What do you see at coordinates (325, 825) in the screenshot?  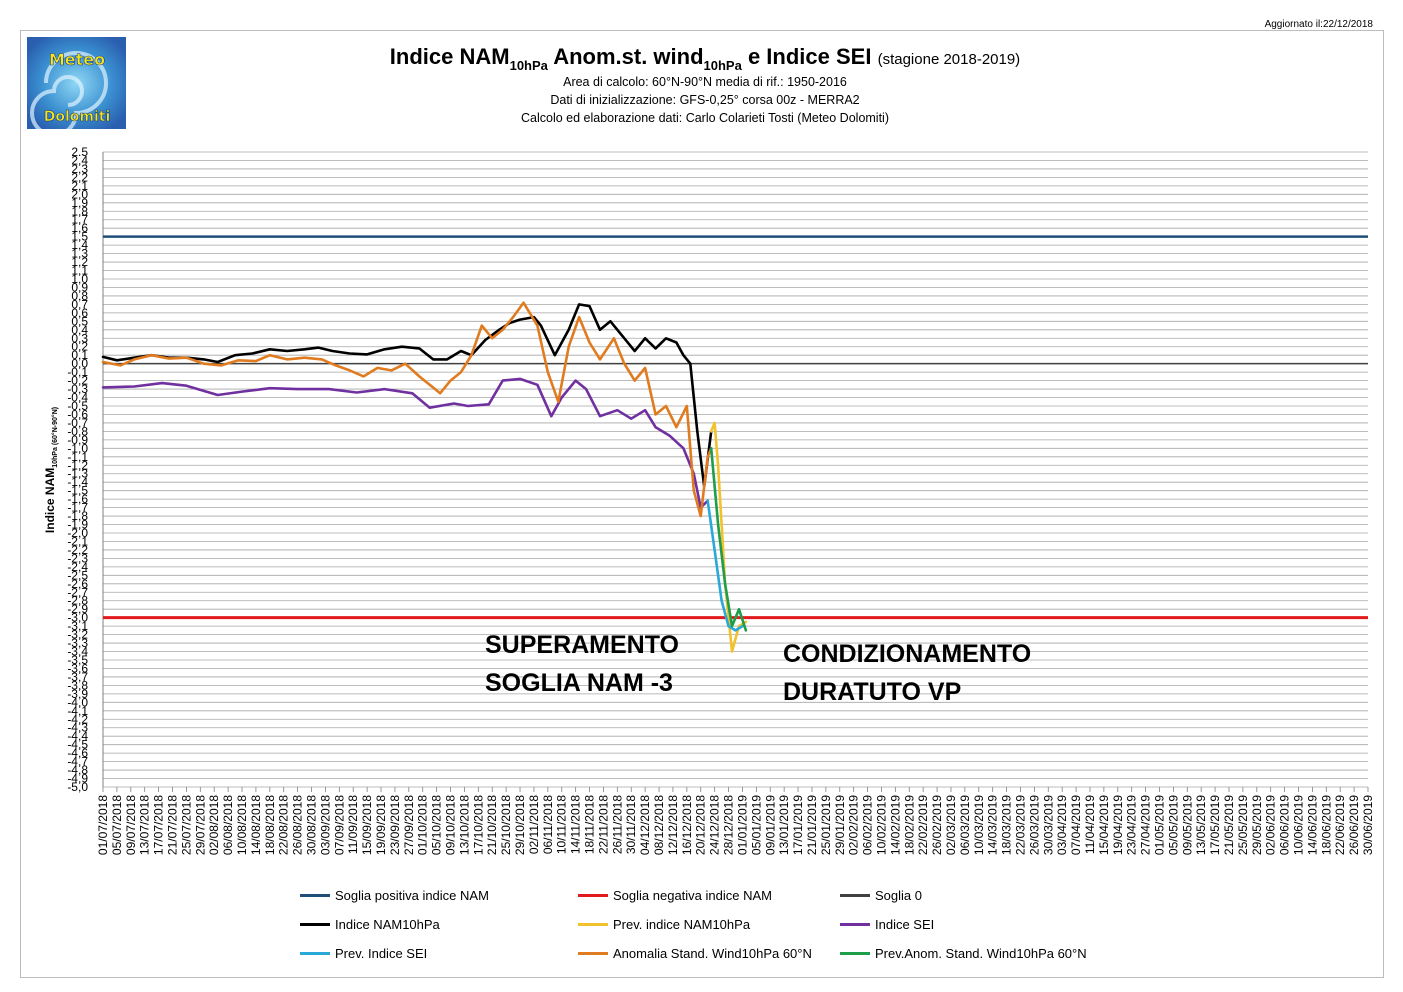 I see `x-tick-label: 03/09/2018` at bounding box center [325, 825].